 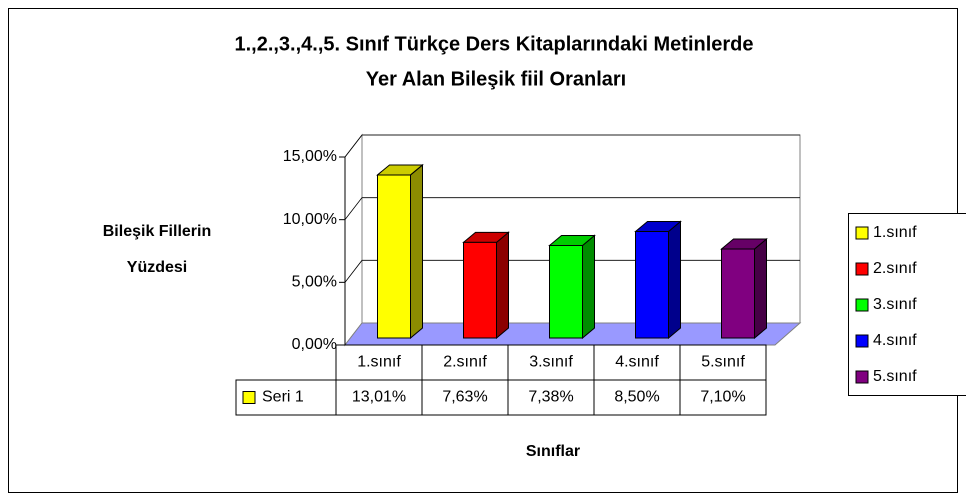 I want to click on x-axis-label: Sınıflar, so click(x=553, y=451).